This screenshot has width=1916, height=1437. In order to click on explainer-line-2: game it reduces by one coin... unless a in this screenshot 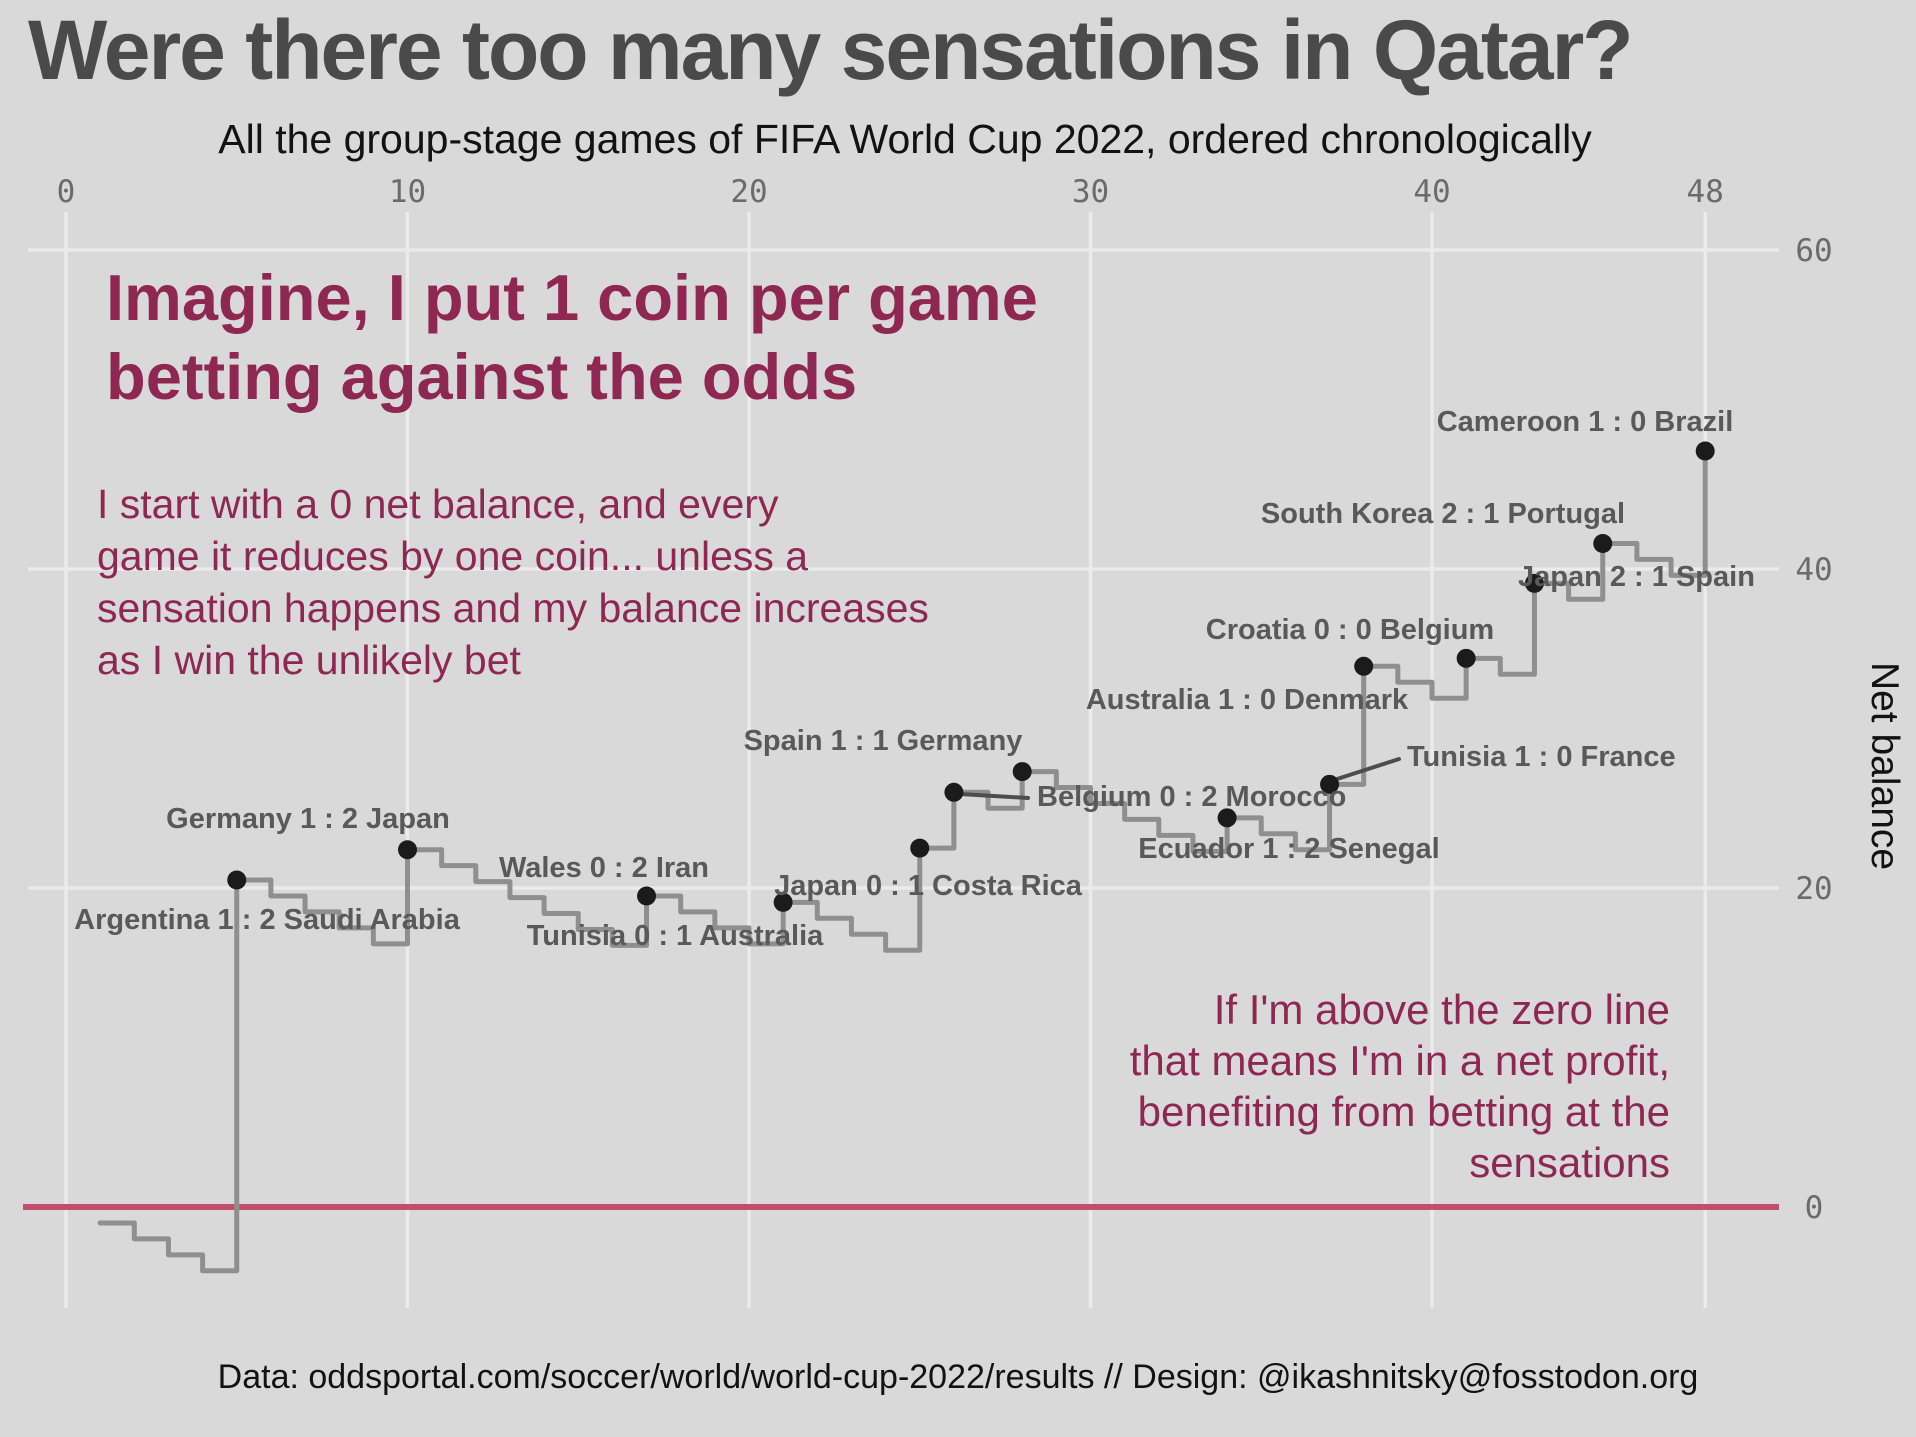, I will do `click(453, 556)`.